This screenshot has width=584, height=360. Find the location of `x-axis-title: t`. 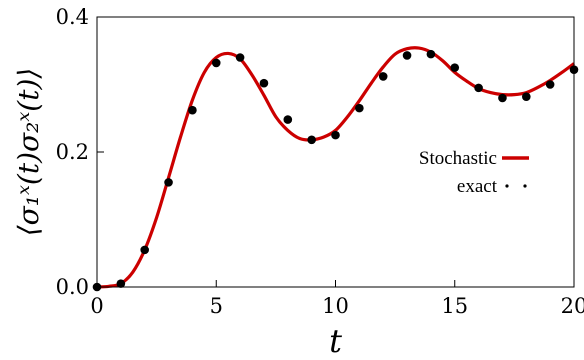

x-axis-title: t is located at coordinates (335, 341).